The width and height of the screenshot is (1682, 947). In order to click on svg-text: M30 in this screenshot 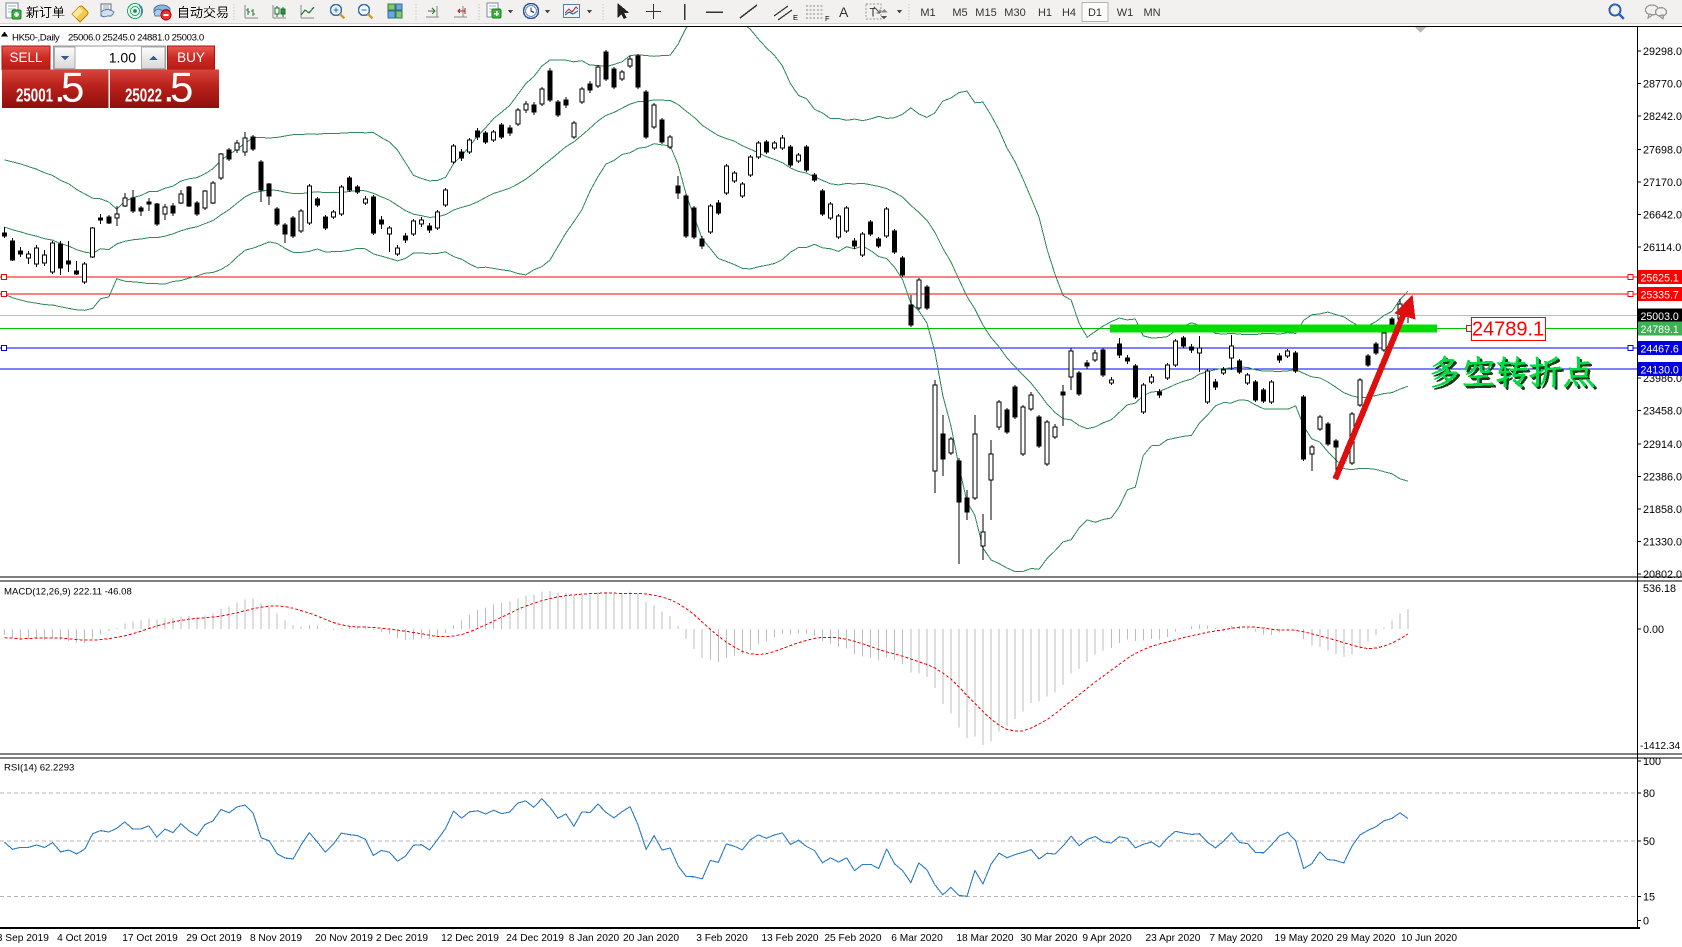, I will do `click(1014, 13)`.